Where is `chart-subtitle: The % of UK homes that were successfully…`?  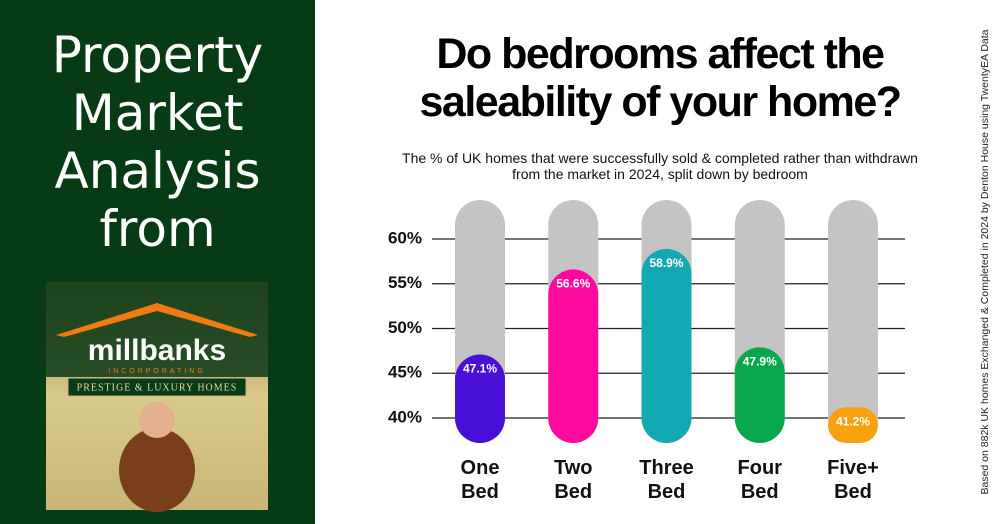
chart-subtitle: The % of UK homes that were successfully… is located at coordinates (660, 166).